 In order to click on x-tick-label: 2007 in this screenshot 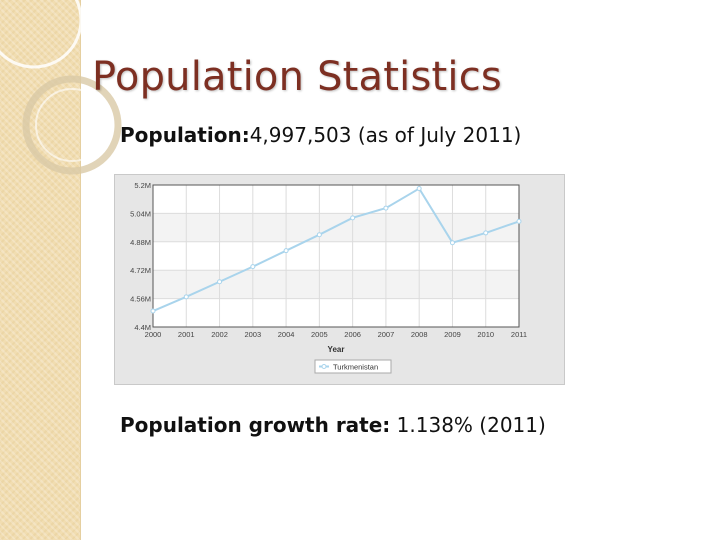, I will do `click(386, 334)`.